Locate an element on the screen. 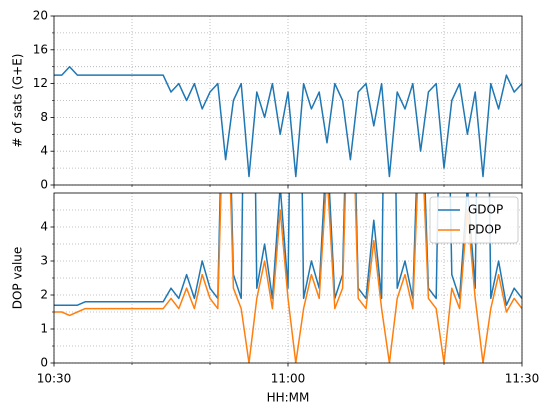 The image size is (550, 409). y-tick-label: 8 is located at coordinates (44, 117).